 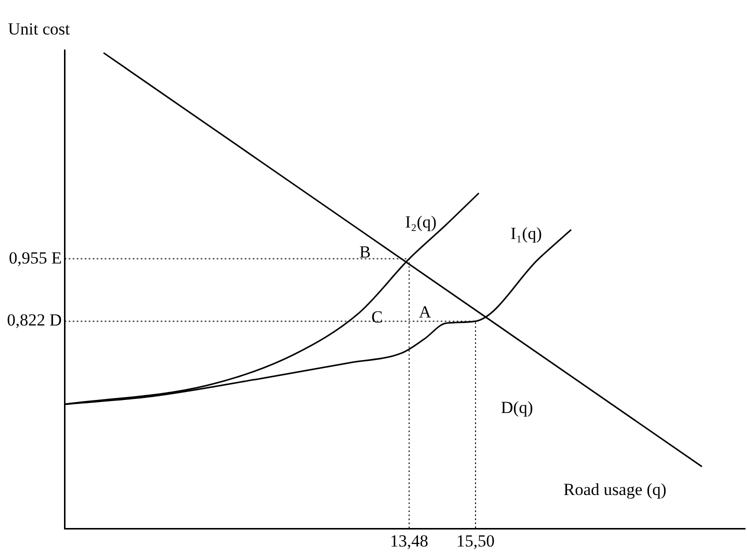 What do you see at coordinates (615, 490) in the screenshot?
I see `x-axis-title: Road usage (q)` at bounding box center [615, 490].